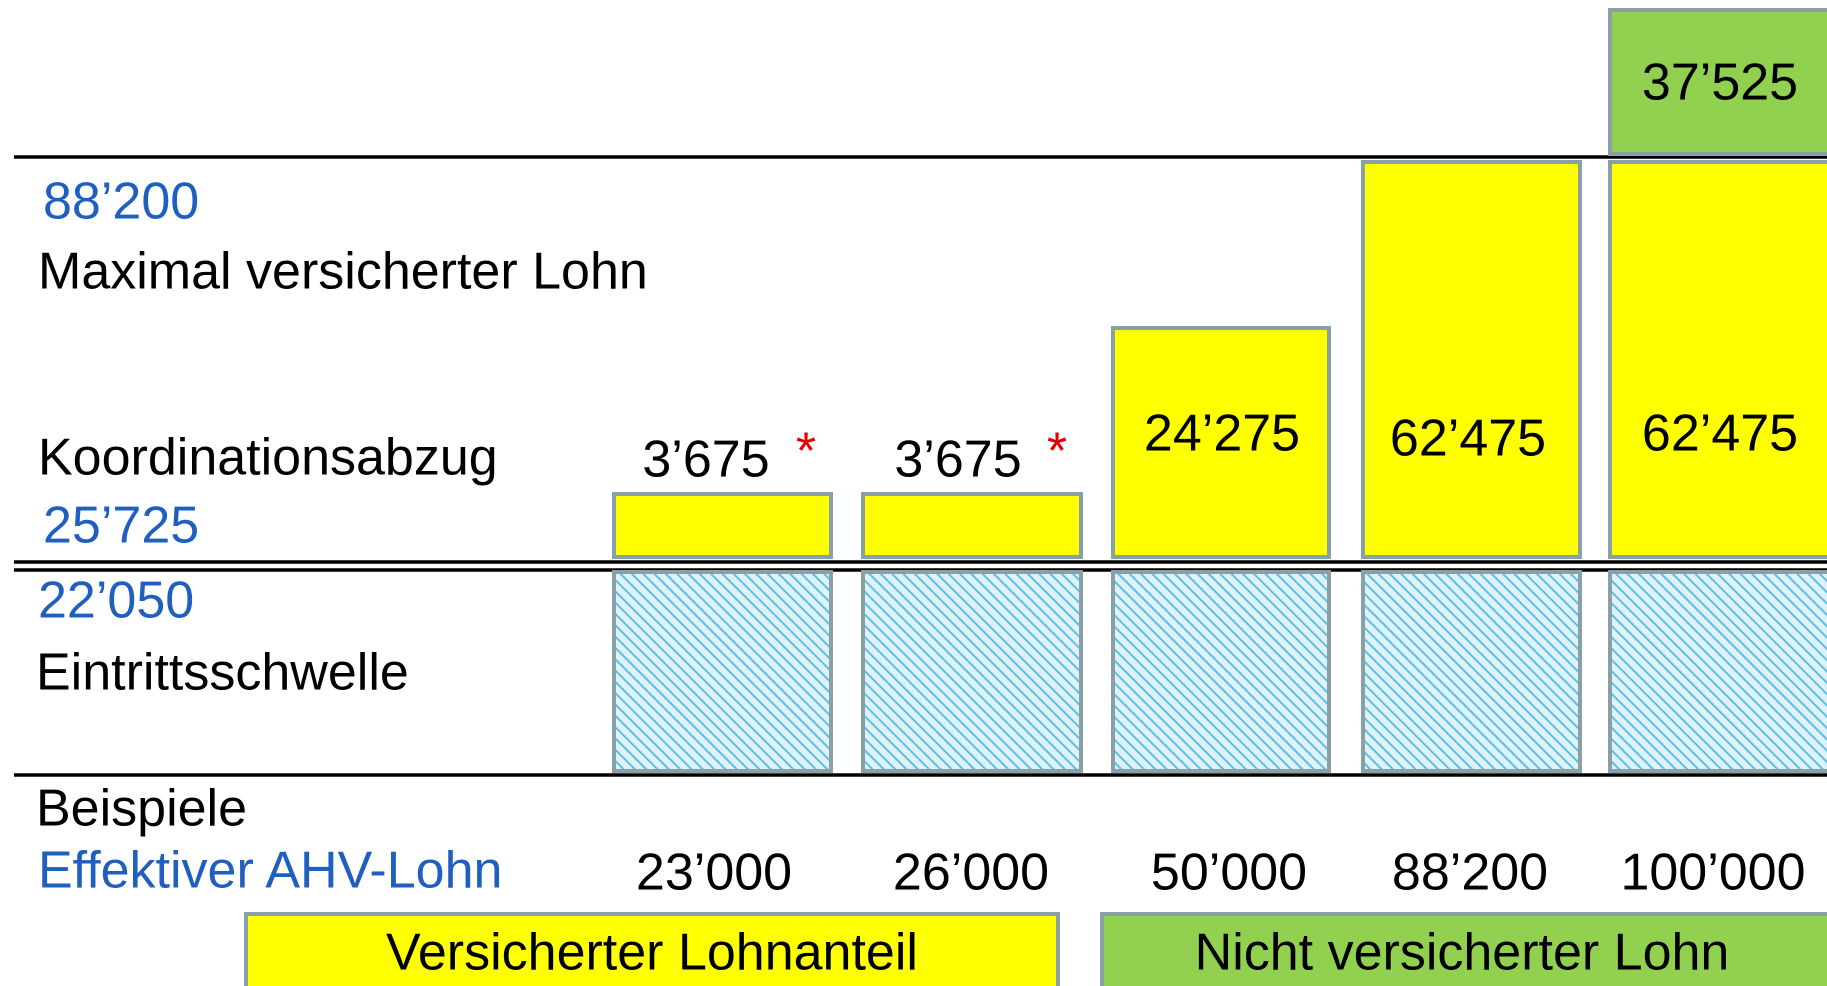  Describe the element at coordinates (1229, 873) in the screenshot. I see `wage-value: 50’000` at that location.